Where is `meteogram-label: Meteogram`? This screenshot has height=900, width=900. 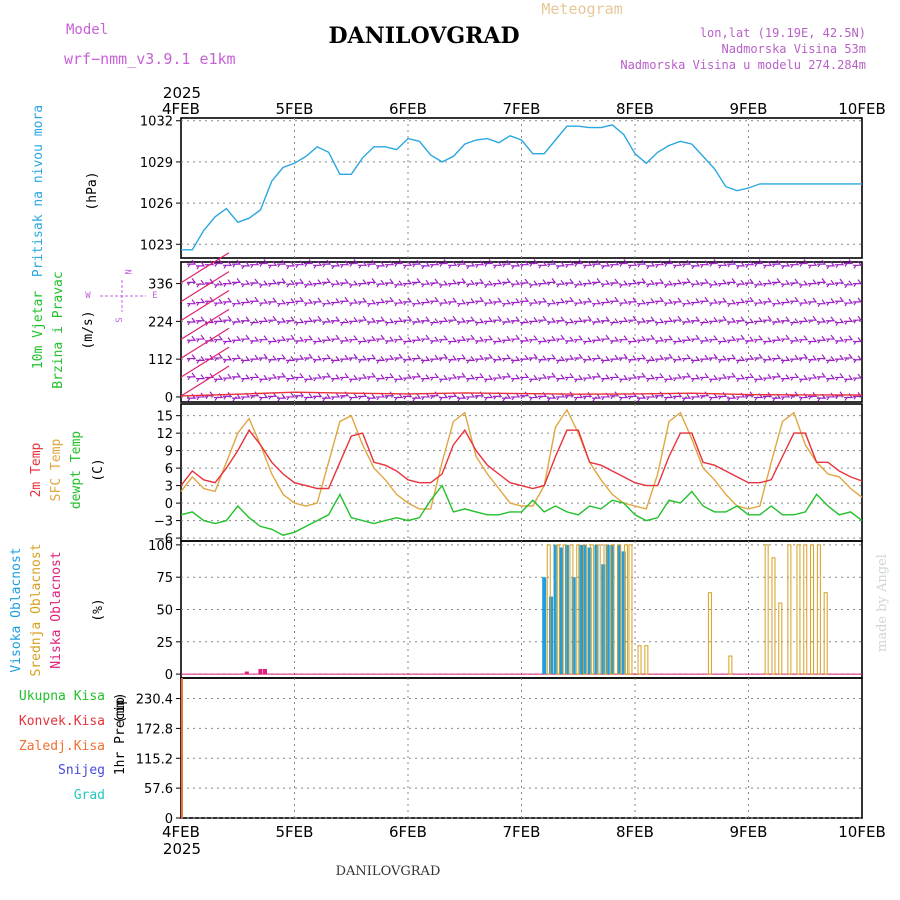
meteogram-label: Meteogram is located at coordinates (581, 9).